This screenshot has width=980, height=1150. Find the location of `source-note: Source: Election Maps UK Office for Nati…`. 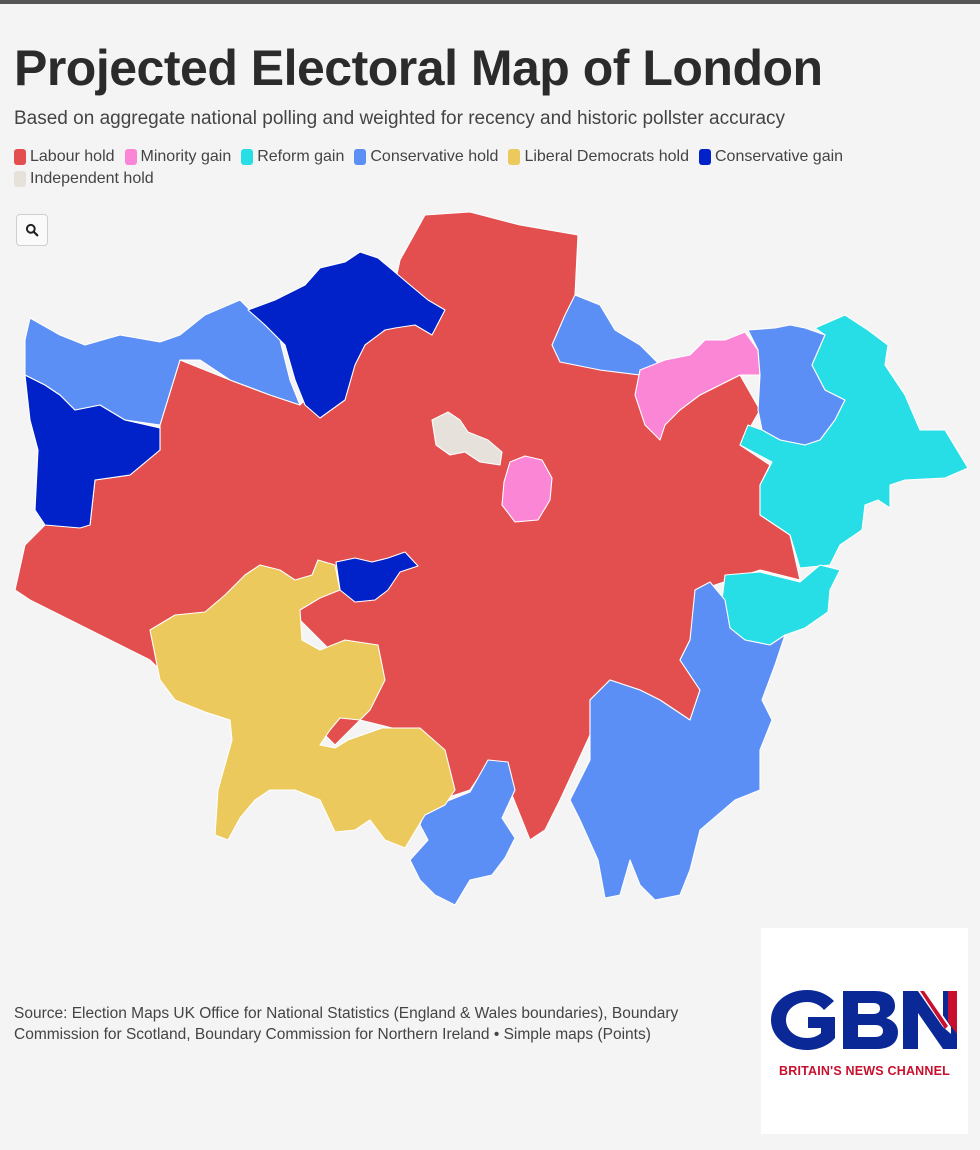

source-note: Source: Election Maps UK Office for Nati… is located at coordinates (346, 1024).